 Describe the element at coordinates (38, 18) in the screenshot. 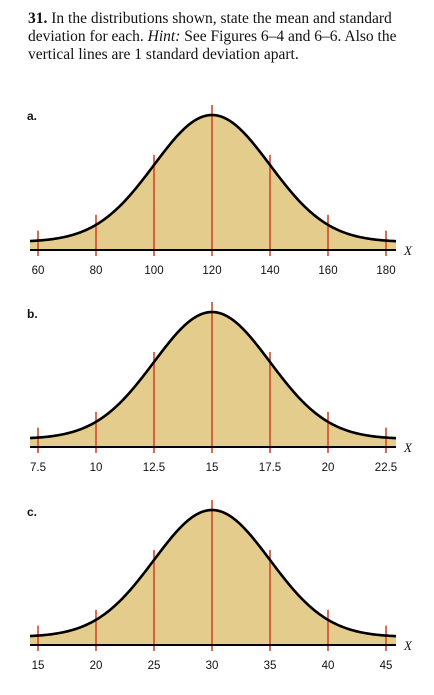

I see `problem-number: 31.` at that location.